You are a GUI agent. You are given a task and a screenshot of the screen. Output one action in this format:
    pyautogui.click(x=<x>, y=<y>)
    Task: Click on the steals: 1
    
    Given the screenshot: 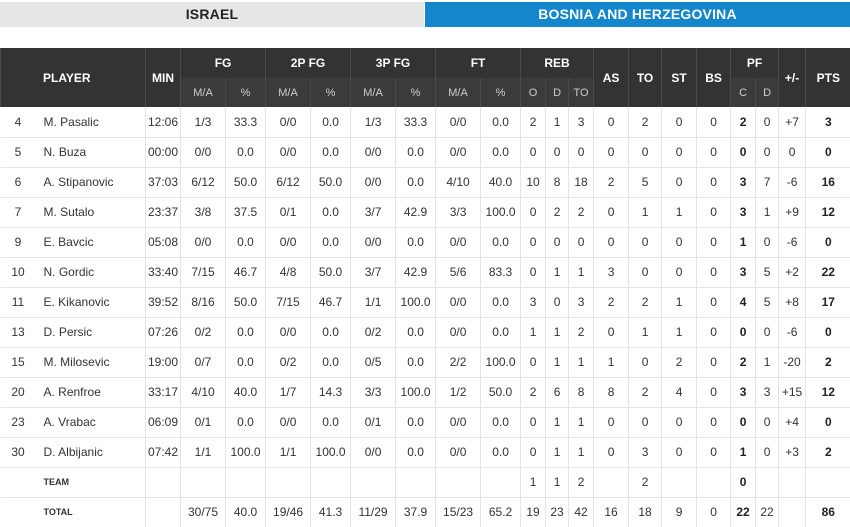 What is the action you would take?
    pyautogui.click(x=679, y=332)
    